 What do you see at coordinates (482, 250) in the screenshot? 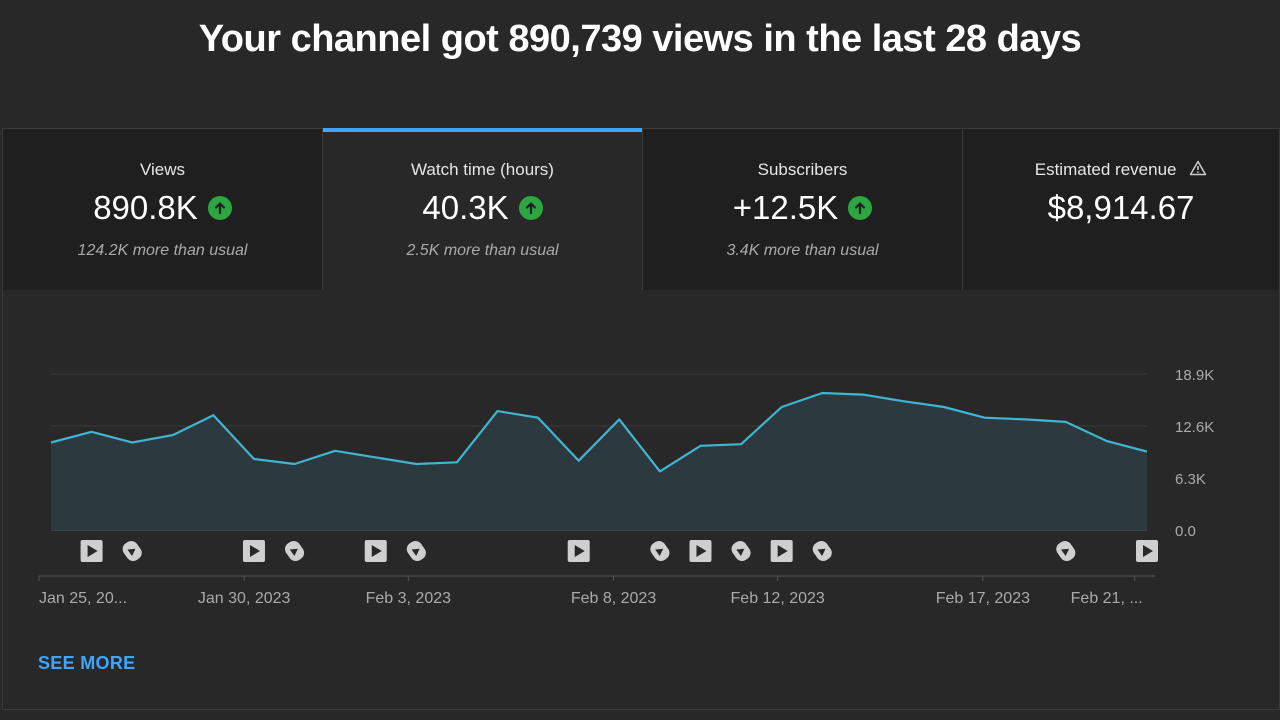
I see `tab-note: 2.5K more than usual` at bounding box center [482, 250].